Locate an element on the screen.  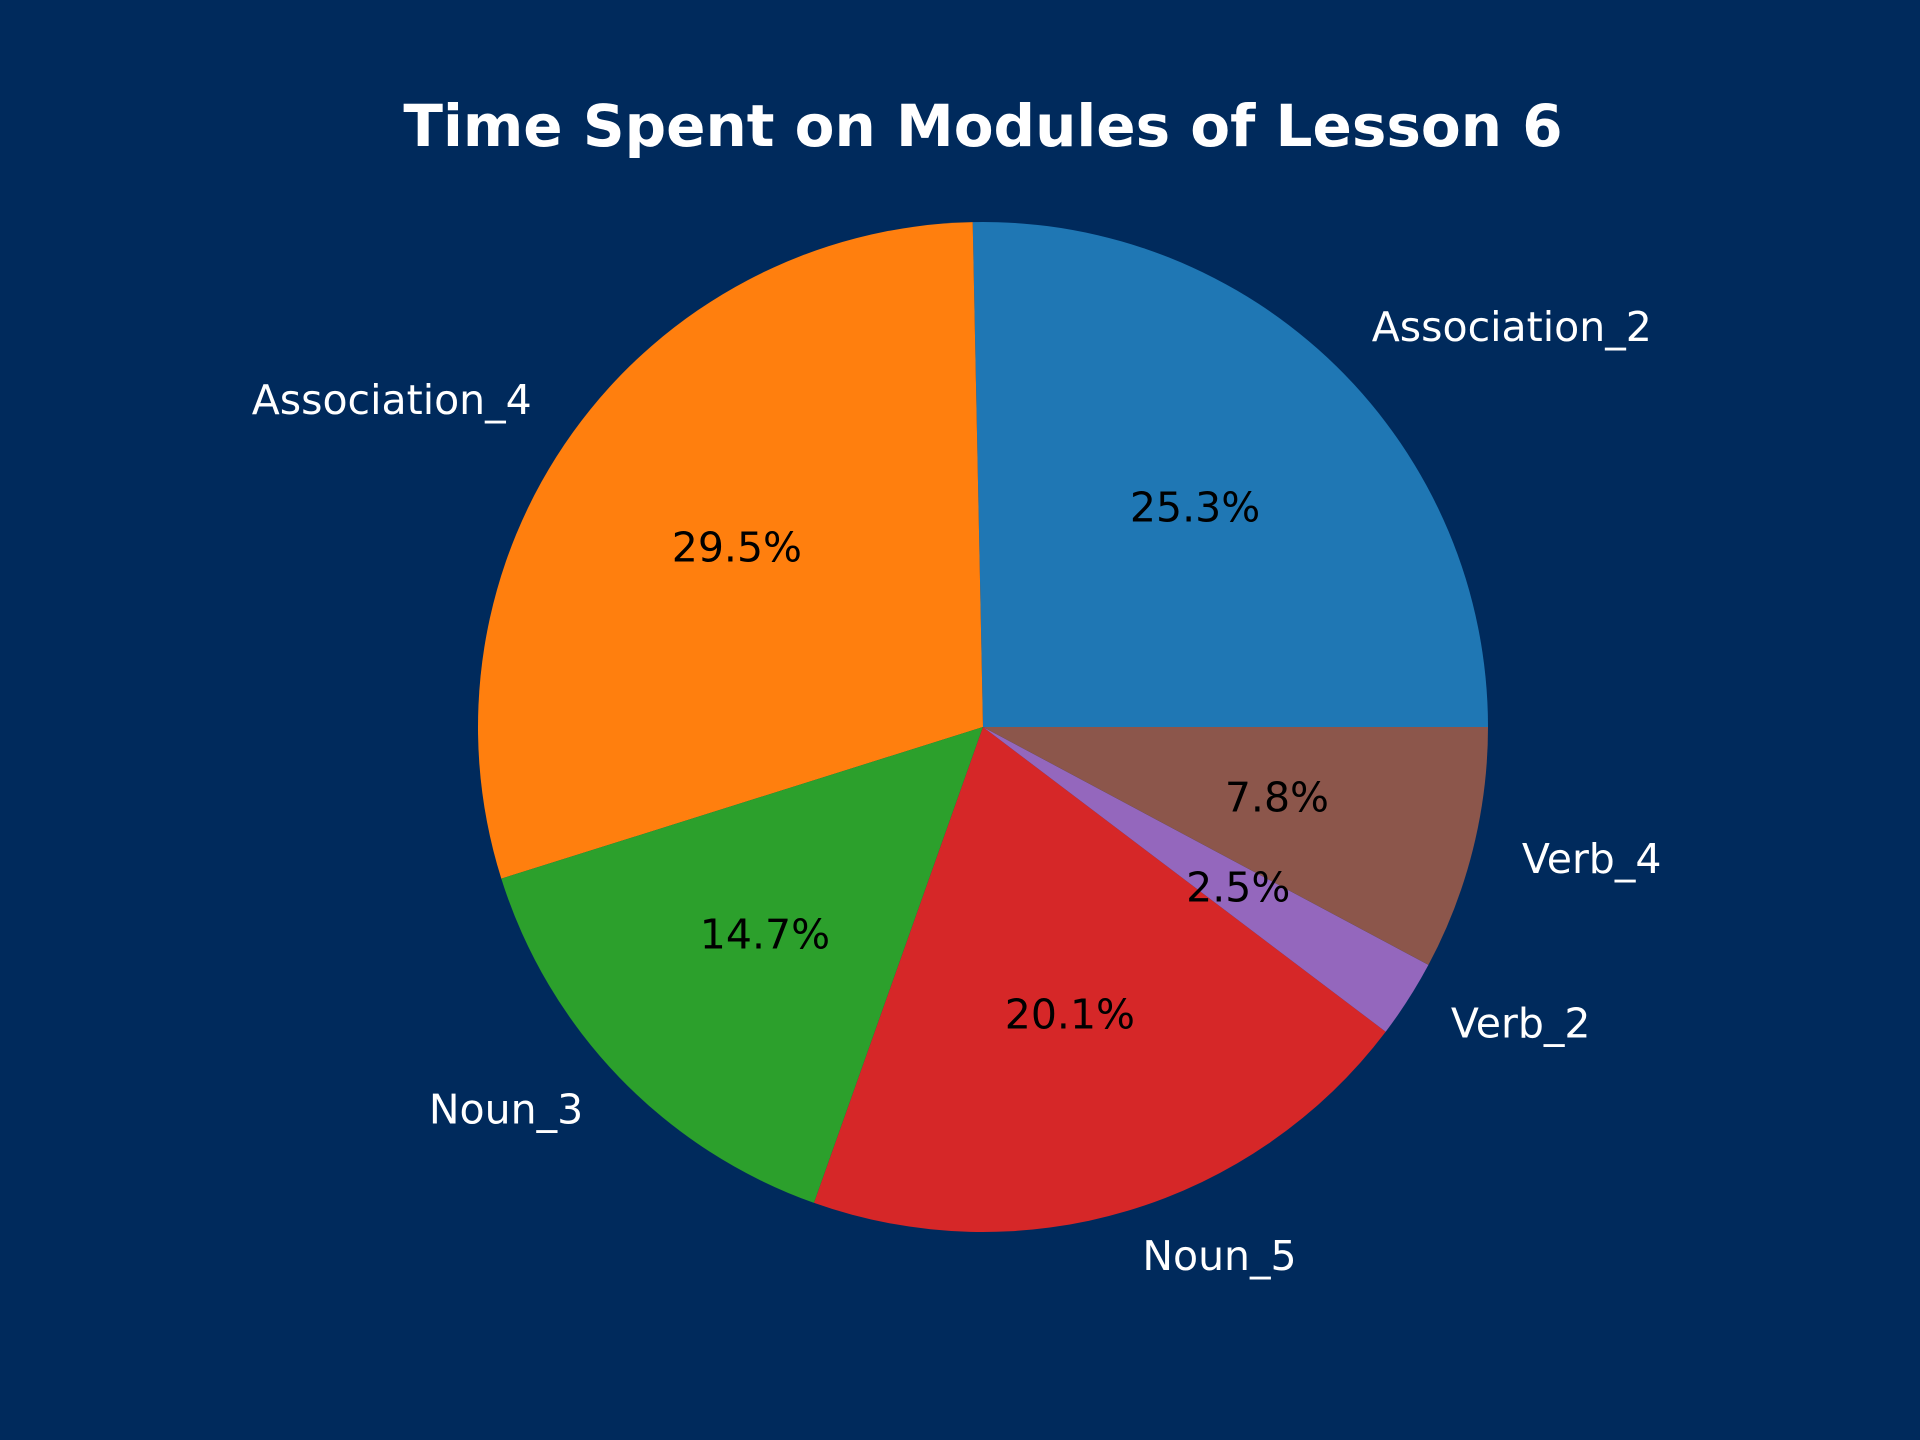
slice-label-verb-2: Verb_2 is located at coordinates (1521, 1023).